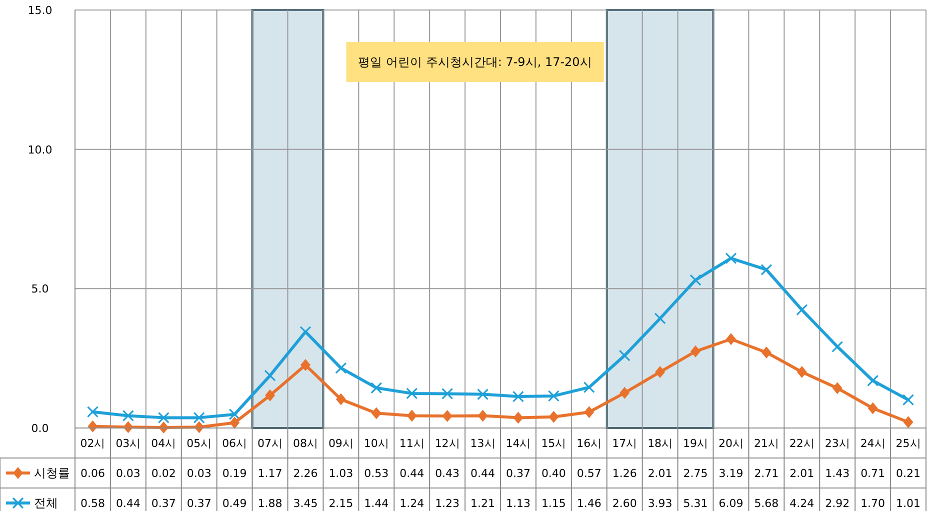  I want to click on data-label: 0.02, so click(163, 473).